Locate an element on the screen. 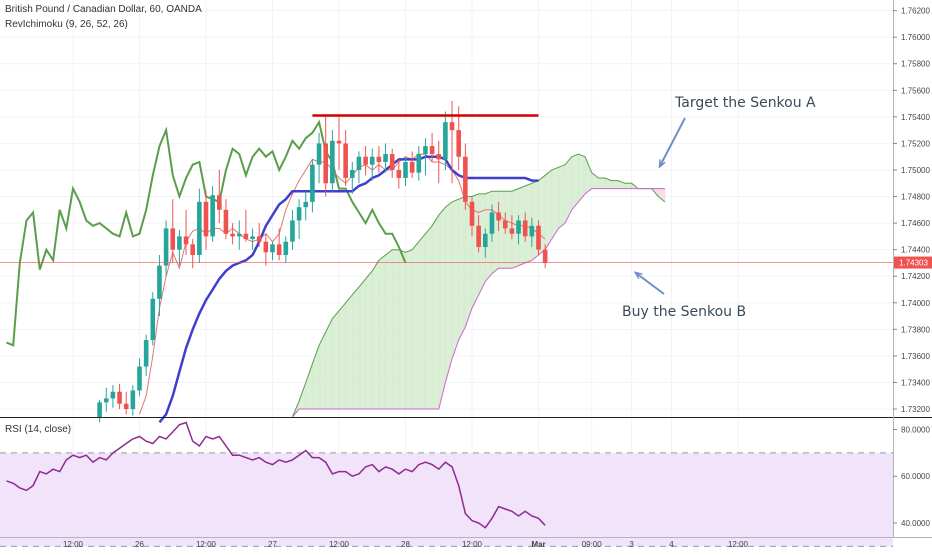 The width and height of the screenshot is (932, 555). price-tick-label: 1.74000 is located at coordinates (915, 303).